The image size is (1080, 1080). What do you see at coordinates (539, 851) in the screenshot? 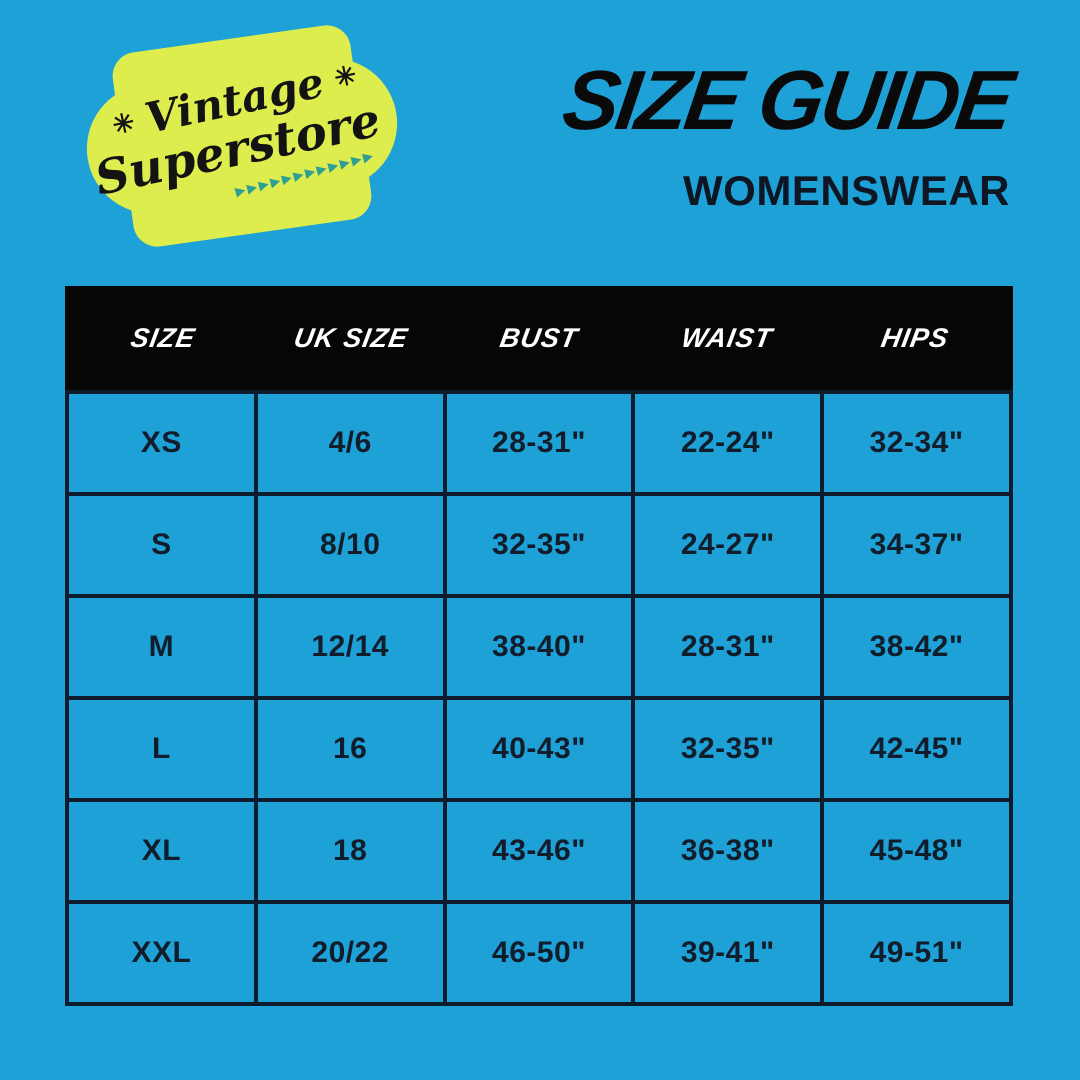
I see `measurement-cell: 43-46"` at bounding box center [539, 851].